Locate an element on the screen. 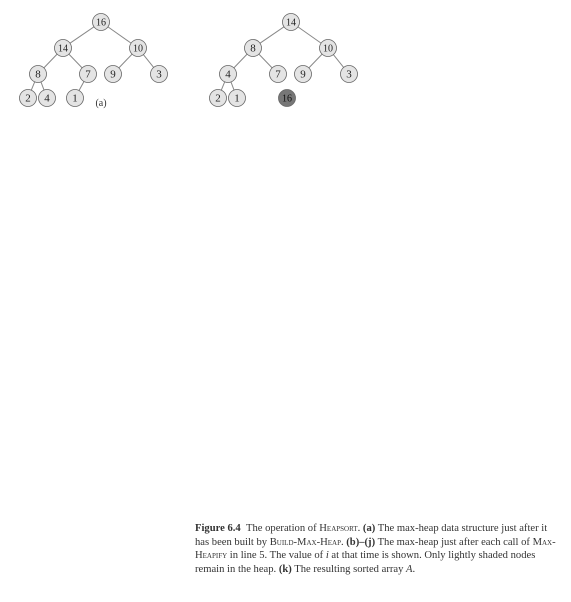  heap-panel-b: 14 8 10 4 7 9 3 2 1 16 is located at coordinates (283, 60).